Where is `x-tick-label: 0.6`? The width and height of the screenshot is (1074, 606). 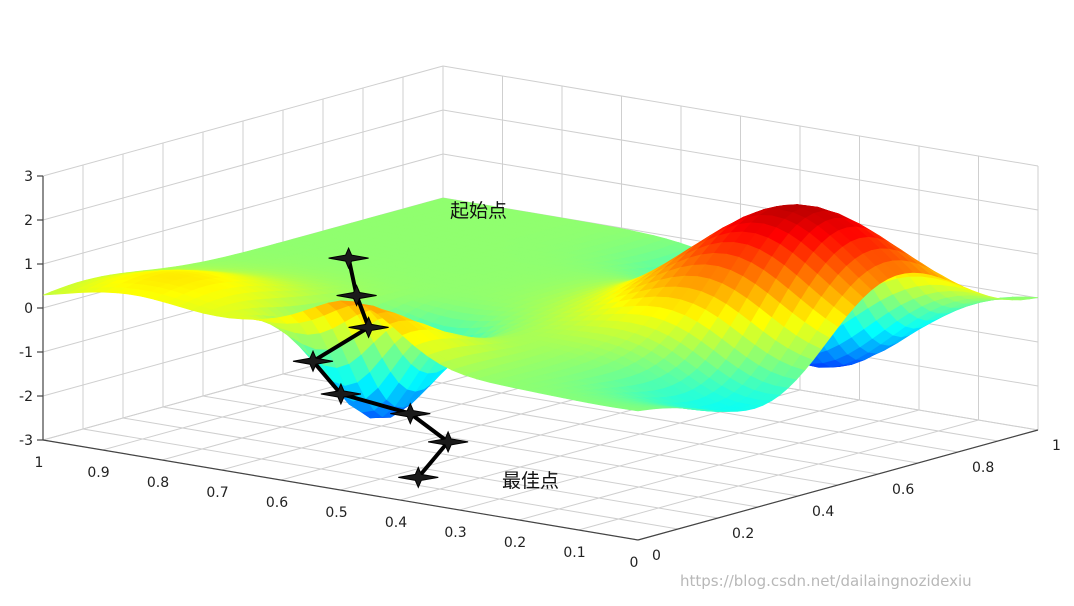 x-tick-label: 0.6 is located at coordinates (277, 503).